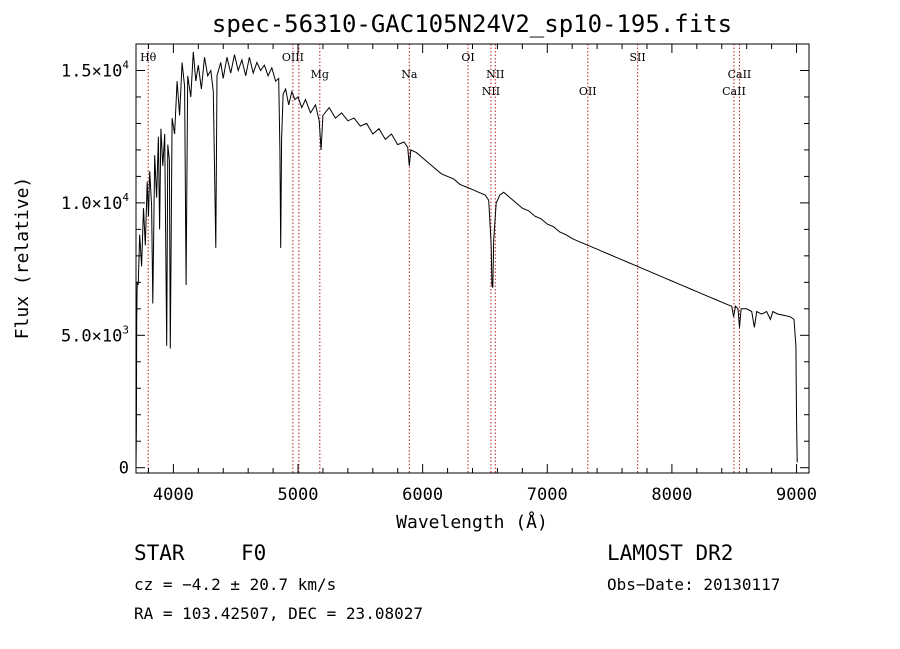 Image resolution: width=900 pixels, height=649 pixels. What do you see at coordinates (472, 24) in the screenshot?
I see `chart-title: spec-56310-GAC105N24V2_sp10-195.fits` at bounding box center [472, 24].